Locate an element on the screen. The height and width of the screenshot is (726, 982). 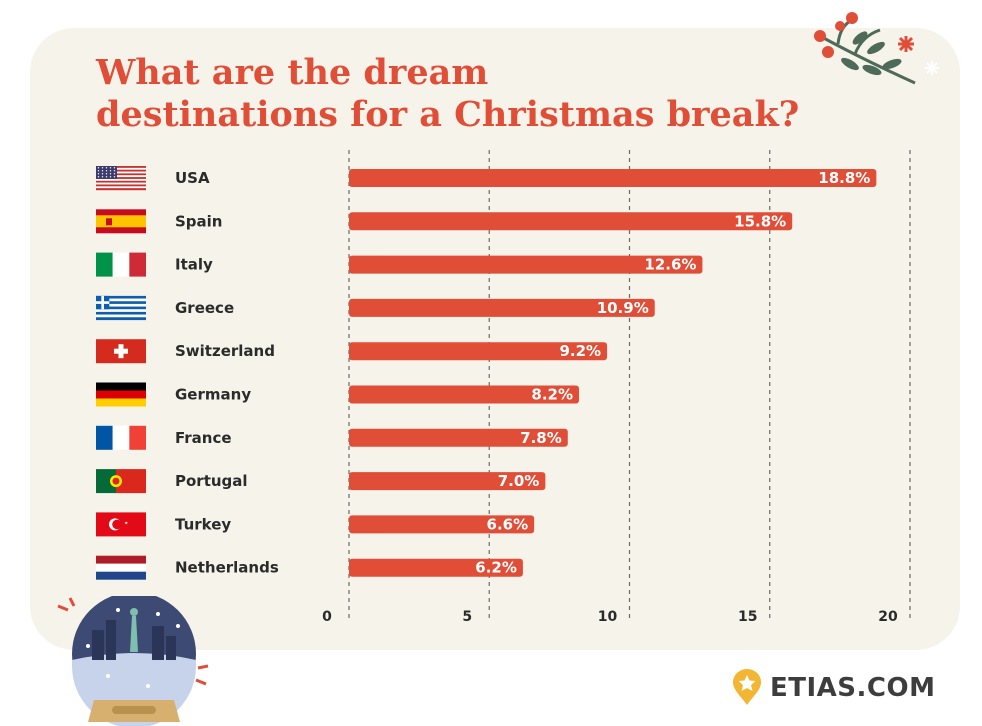
data-label: 6.6% is located at coordinates (508, 524).